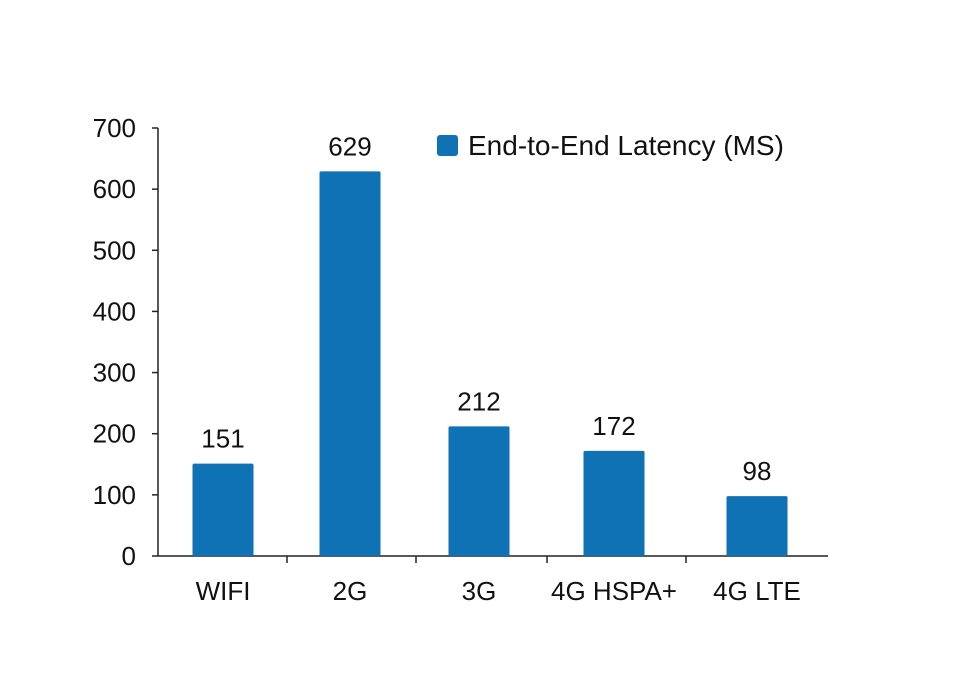 This screenshot has width=966, height=678. Describe the element at coordinates (125, 342) in the screenshot. I see `y-axis-ticks: 0 100 200 300 400 500 600 700` at that location.